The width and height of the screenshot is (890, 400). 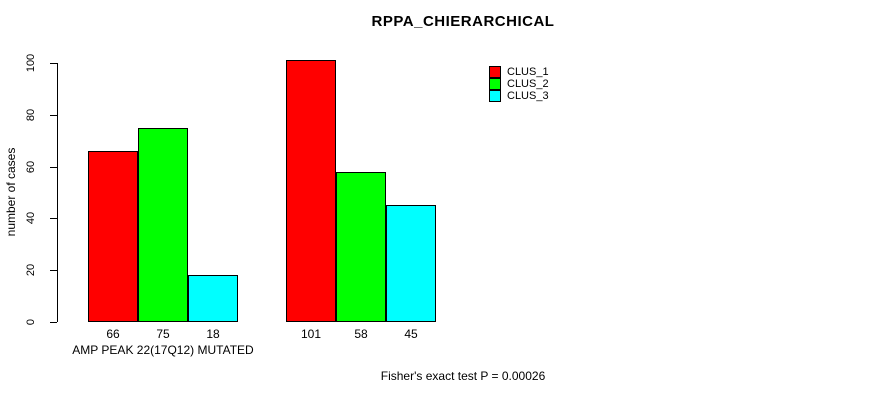 I want to click on bar-clus_3-group2, so click(x=411, y=263).